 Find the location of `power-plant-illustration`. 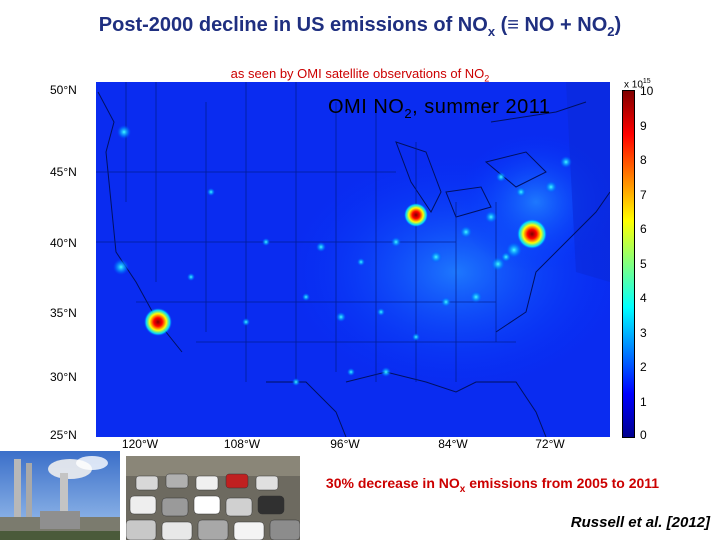

power-plant-illustration is located at coordinates (60, 495).